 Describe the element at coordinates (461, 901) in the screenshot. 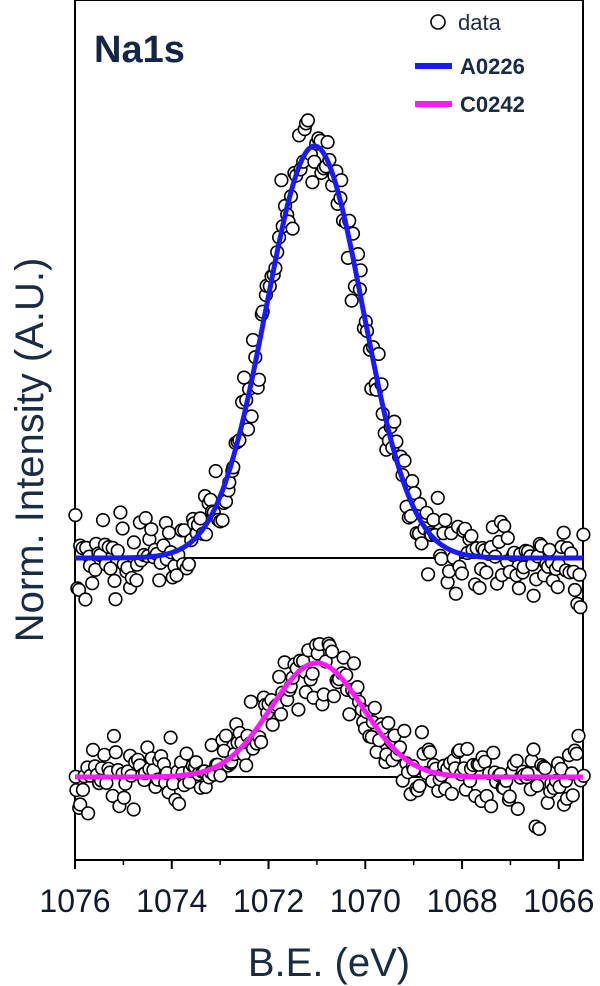

I see `x-tick-label: 1068` at that location.